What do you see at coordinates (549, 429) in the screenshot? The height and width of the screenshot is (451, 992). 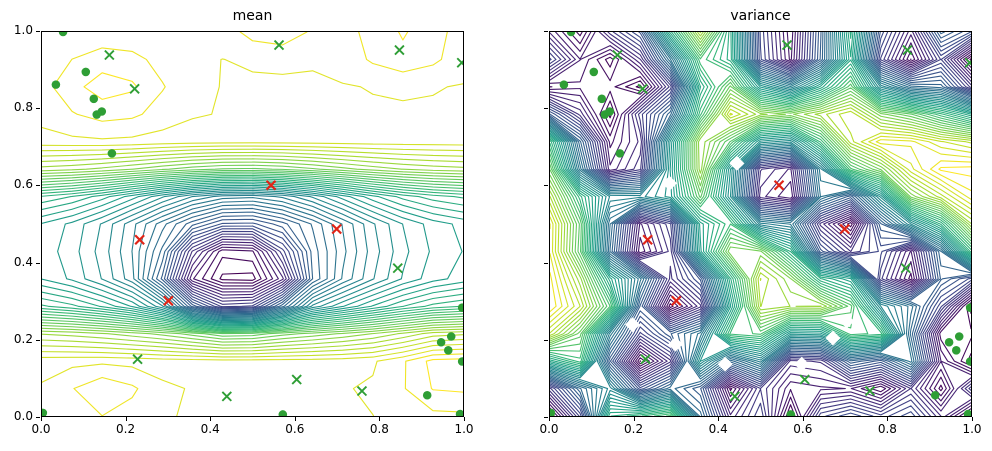 I see `x-tick-label: 0.0` at bounding box center [549, 429].